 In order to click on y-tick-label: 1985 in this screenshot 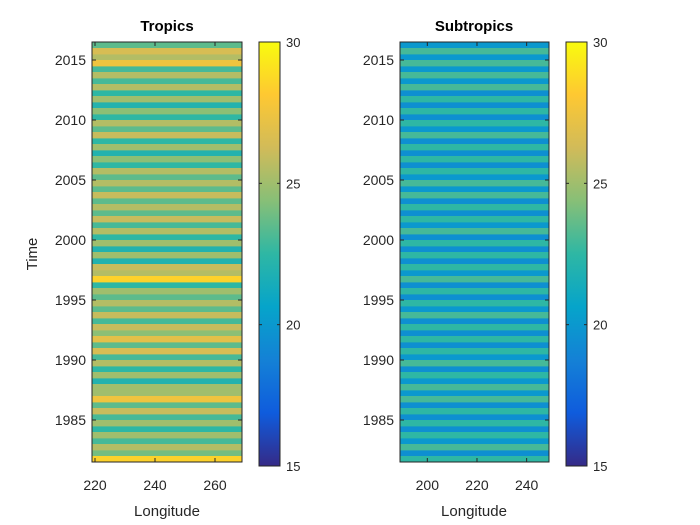, I will do `click(378, 420)`.